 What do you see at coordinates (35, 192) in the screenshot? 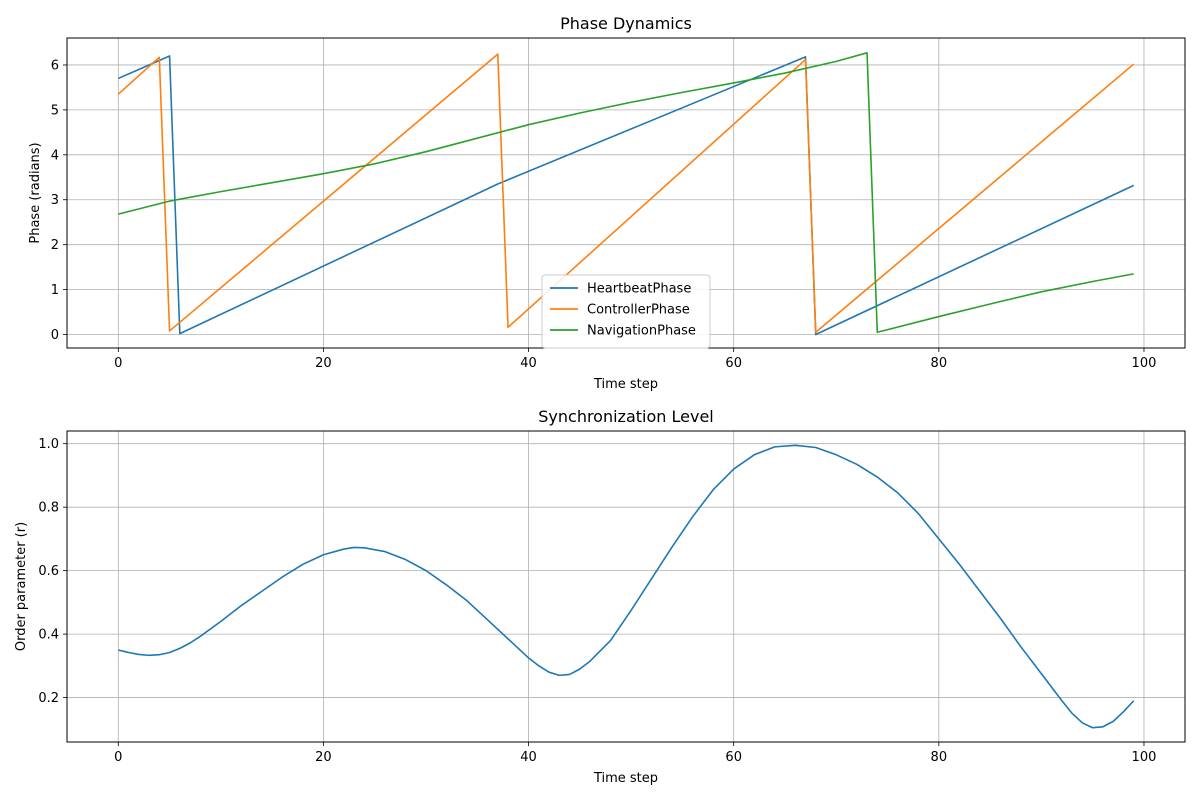
I see `y-axis-label: Phase (radians)` at bounding box center [35, 192].